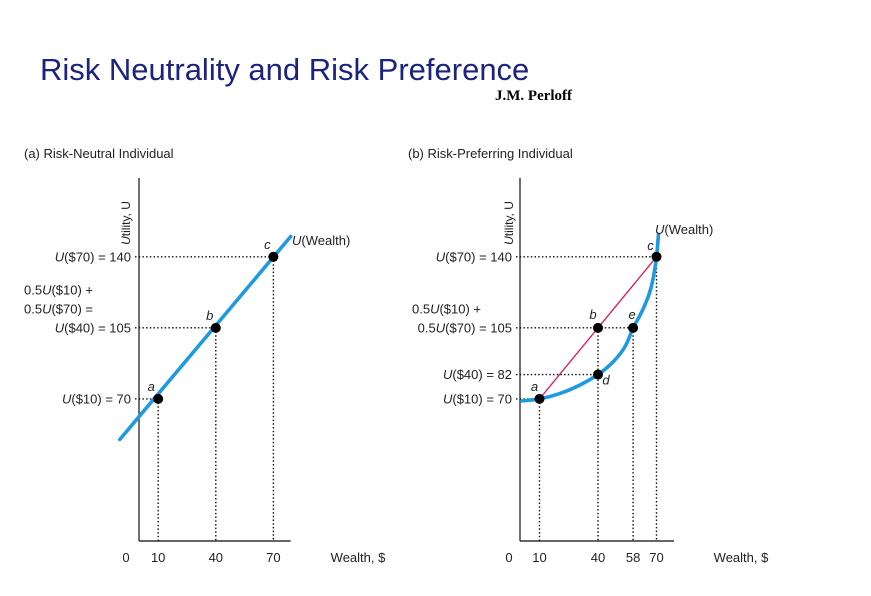 This screenshot has height=596, width=871. I want to click on author-credit: J.M. Perloff, so click(534, 96).